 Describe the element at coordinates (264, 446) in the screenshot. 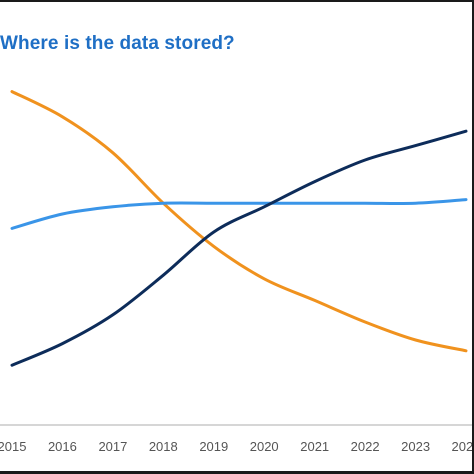

I see `x-tick-label-2020: 2020` at that location.